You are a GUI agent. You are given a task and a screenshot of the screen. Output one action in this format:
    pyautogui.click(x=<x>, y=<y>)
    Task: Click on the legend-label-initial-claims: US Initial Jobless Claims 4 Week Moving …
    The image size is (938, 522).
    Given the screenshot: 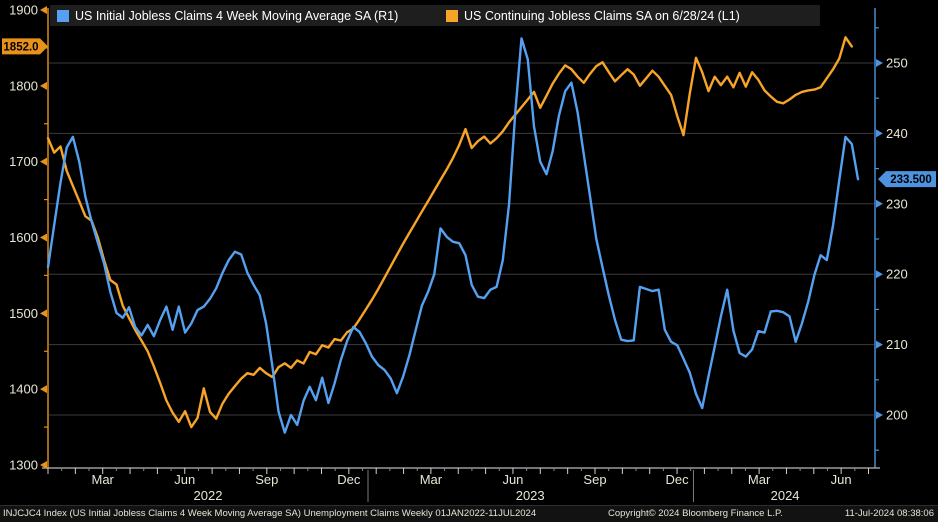 What is the action you would take?
    pyautogui.click(x=237, y=15)
    